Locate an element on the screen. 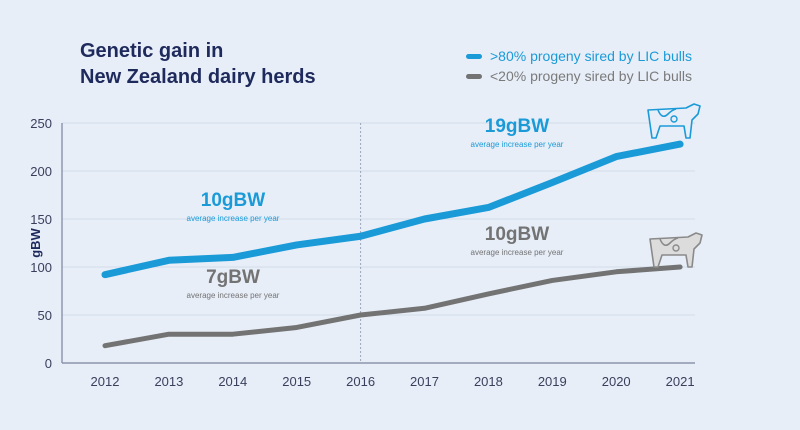 The width and height of the screenshot is (800, 430). legend-item-high: >80% progeny sired by LIC bulls is located at coordinates (579, 56).